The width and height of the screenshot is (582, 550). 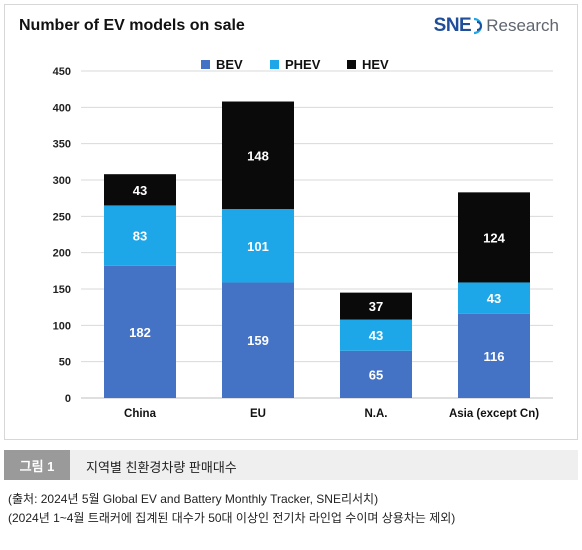 I want to click on x-tick-label: EU, so click(x=258, y=414).